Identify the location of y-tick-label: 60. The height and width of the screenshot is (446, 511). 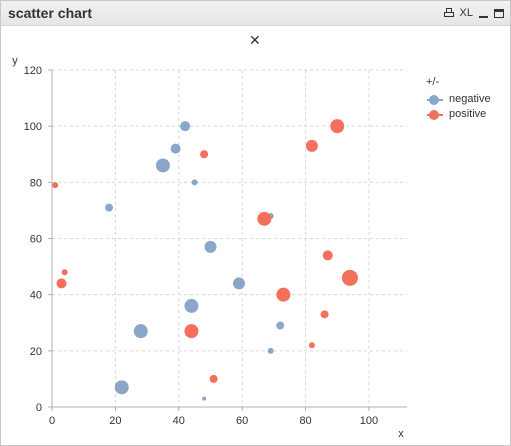
(36, 240).